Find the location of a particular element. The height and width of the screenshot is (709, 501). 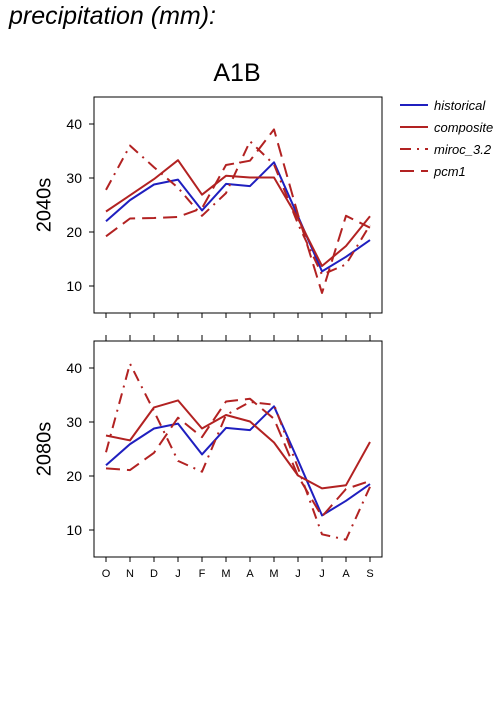

chart-title: A1B is located at coordinates (236, 73).